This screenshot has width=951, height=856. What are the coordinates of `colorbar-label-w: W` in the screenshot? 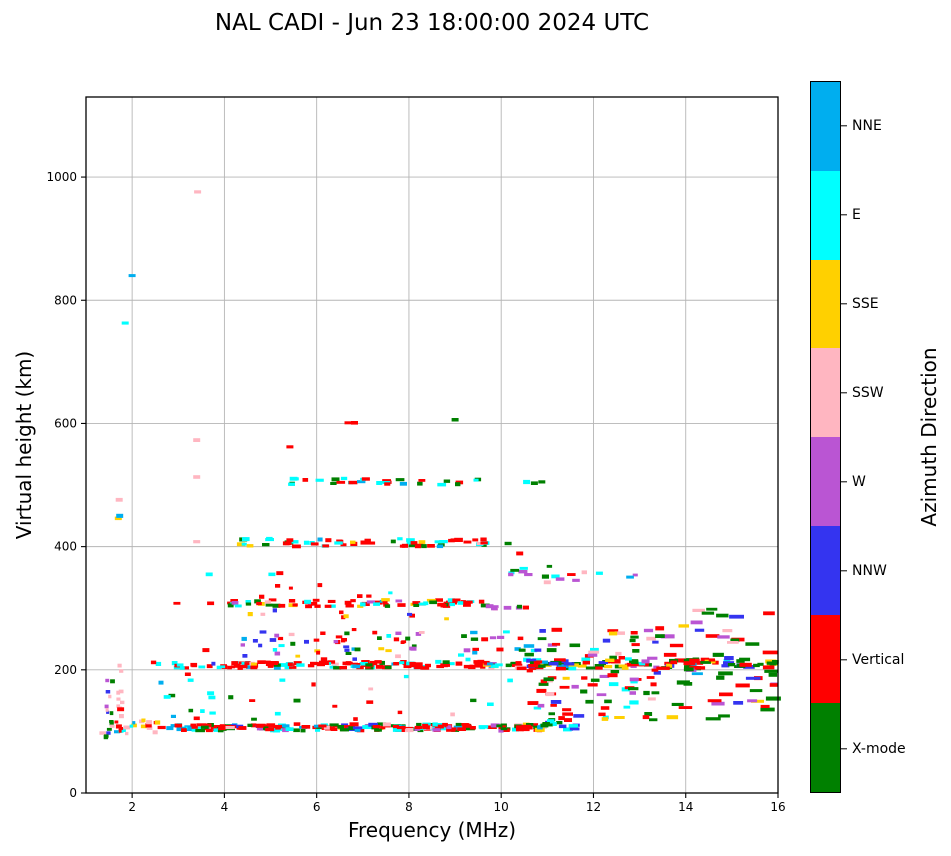 It's located at (859, 481).